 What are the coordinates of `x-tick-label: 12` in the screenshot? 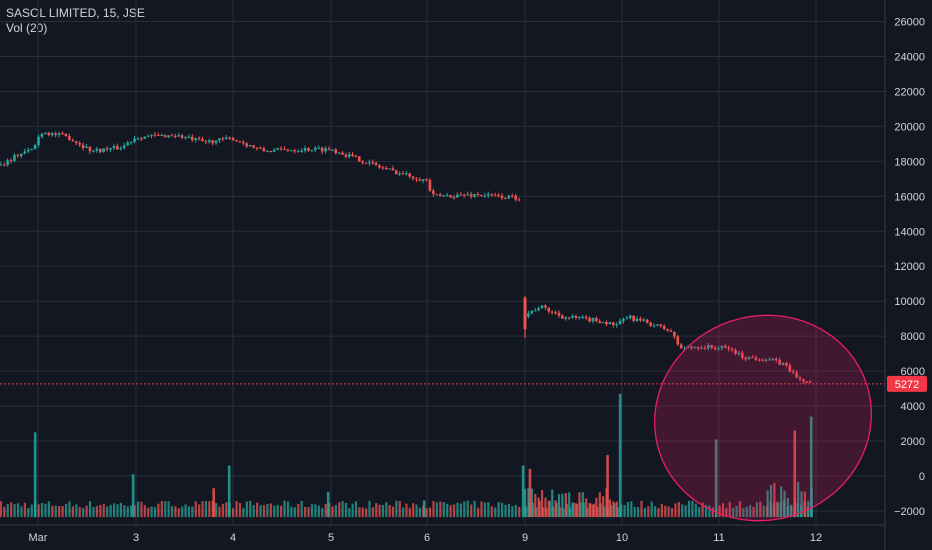 It's located at (816, 538).